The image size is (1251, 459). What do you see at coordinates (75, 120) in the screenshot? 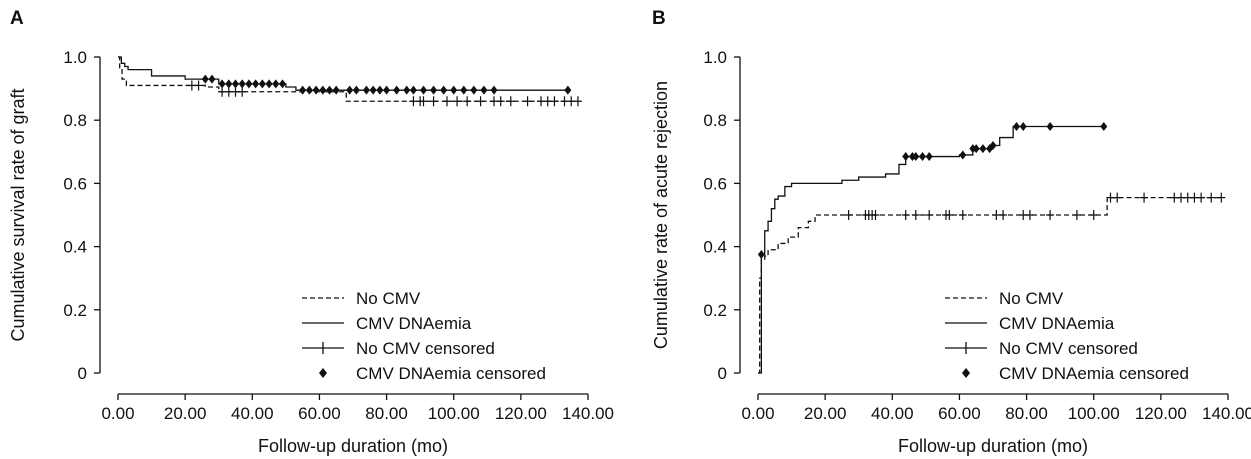
I see `y-tick-label: 0.8` at bounding box center [75, 120].